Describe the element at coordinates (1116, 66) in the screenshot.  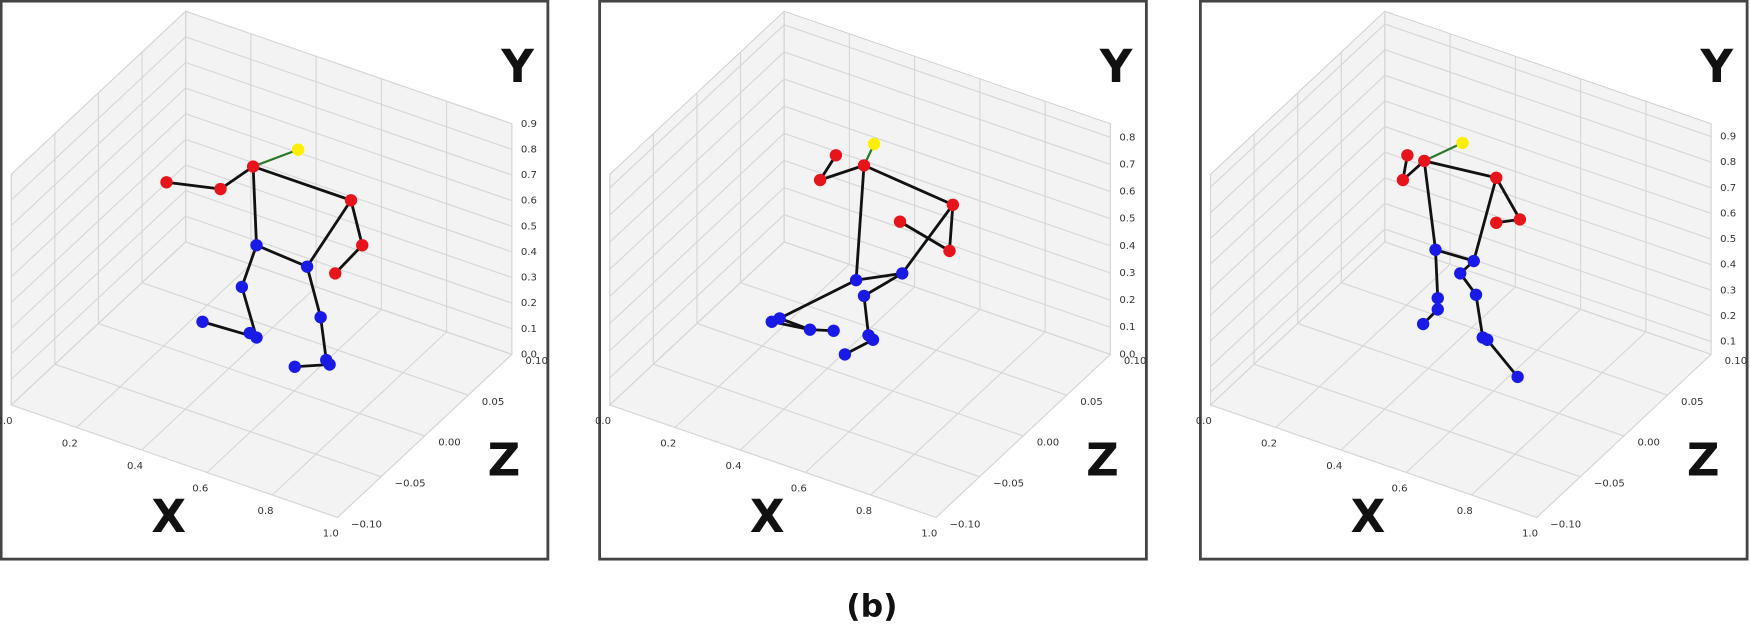
I see `y-axis-label: Y` at that location.